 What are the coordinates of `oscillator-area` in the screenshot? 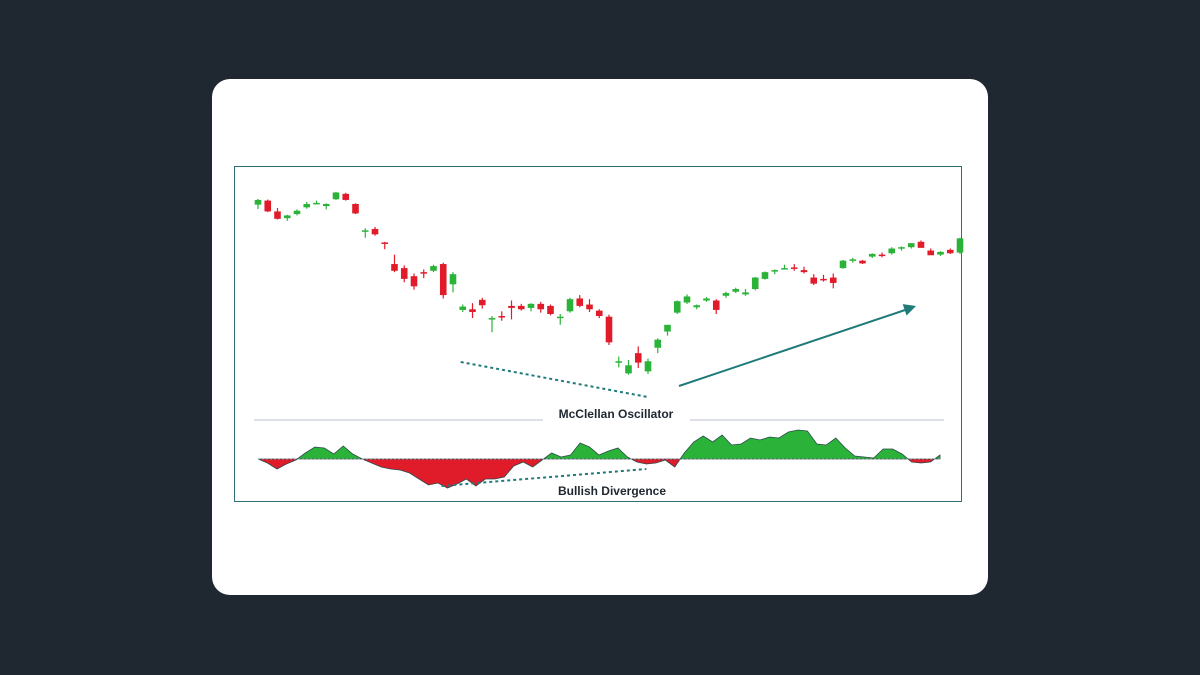 It's located at (599, 459).